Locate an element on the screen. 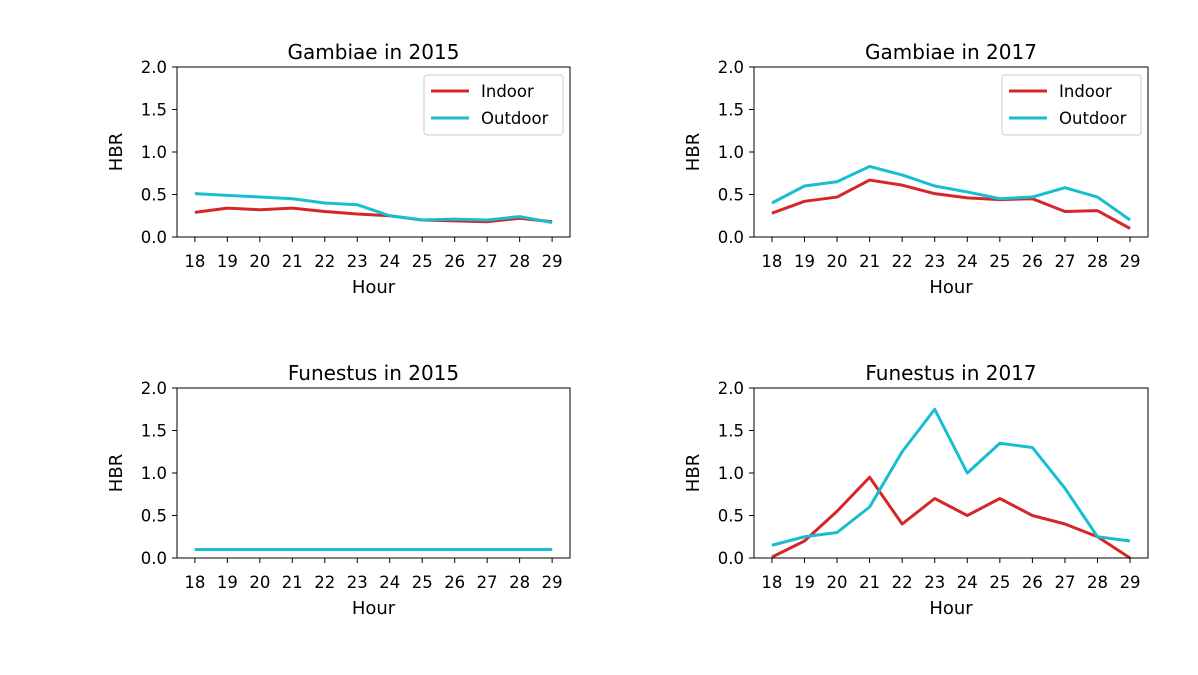  chart-title: Funestus in 2015 is located at coordinates (373, 373).